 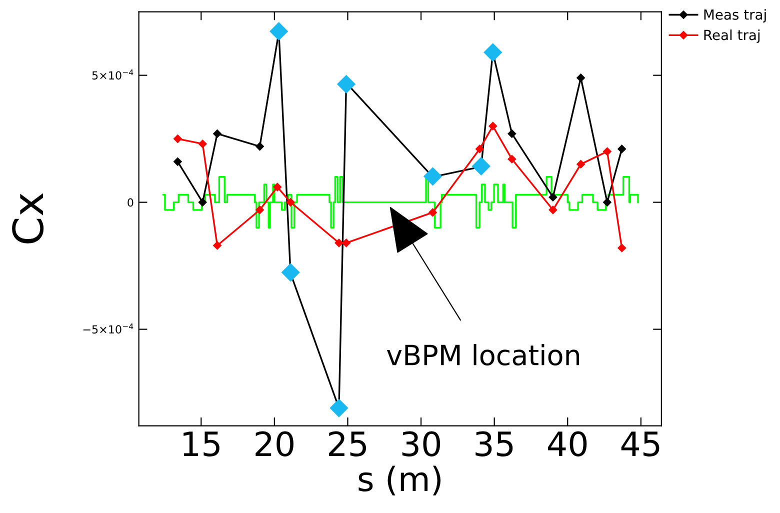 I want to click on x-tick-label: 35, so click(x=494, y=443).